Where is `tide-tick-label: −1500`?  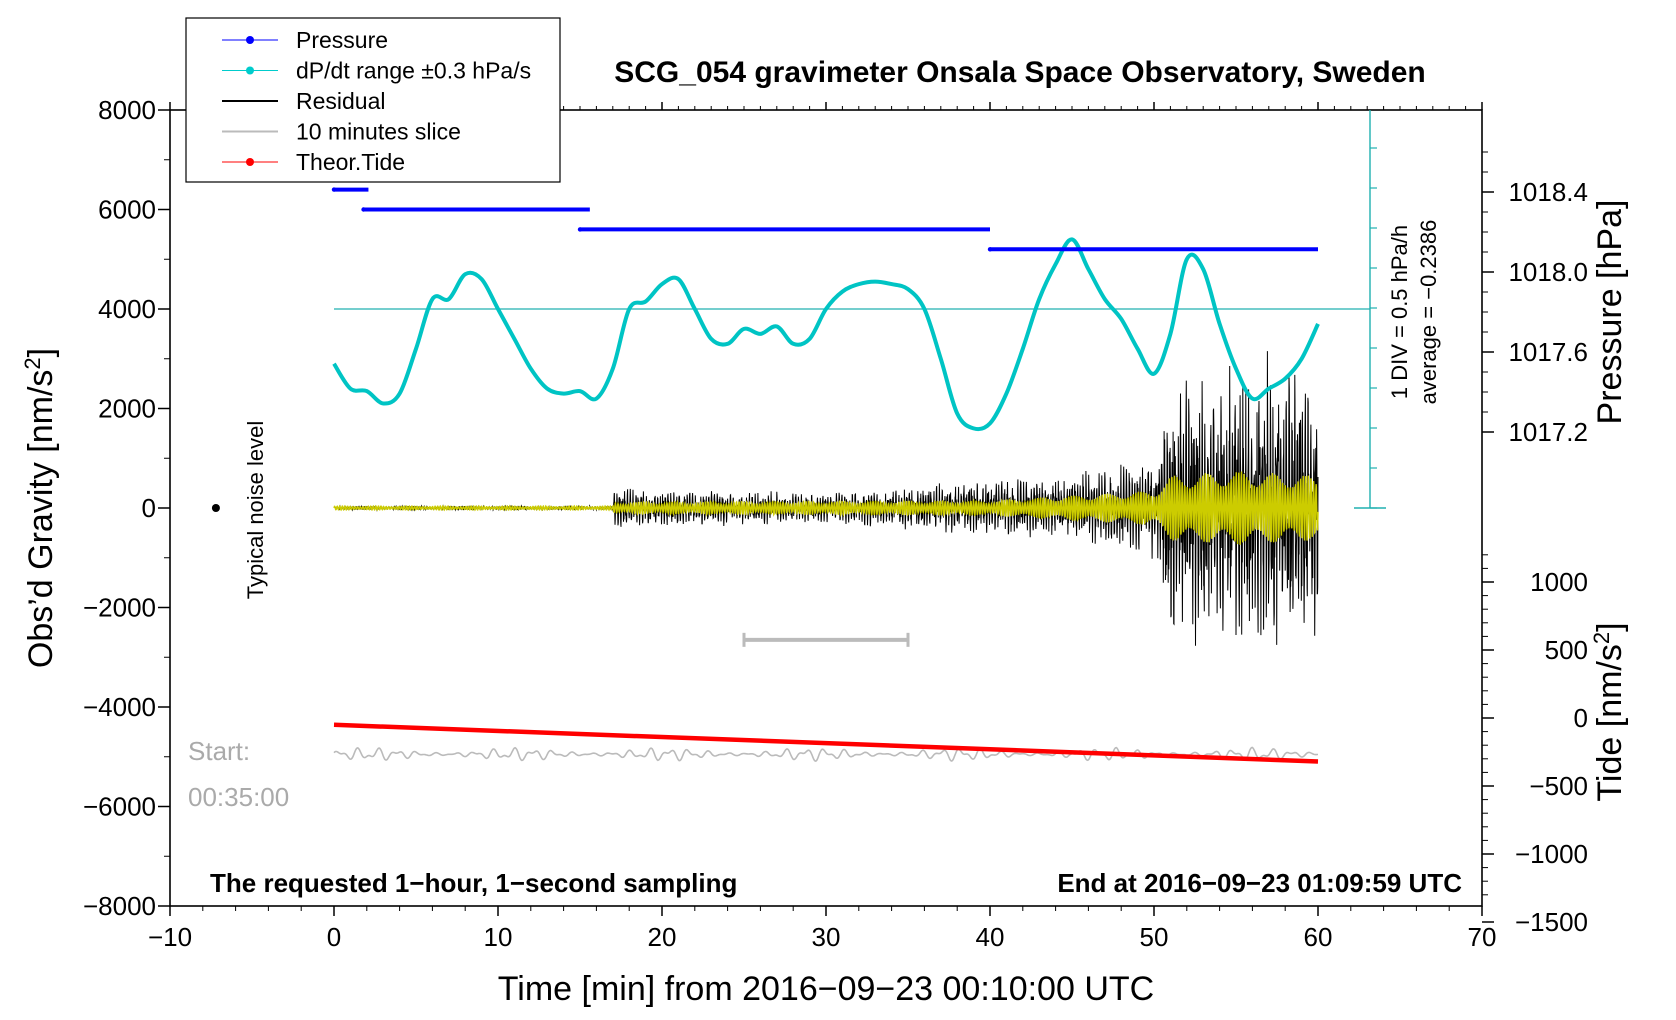 tide-tick-label: −1500 is located at coordinates (1551, 922).